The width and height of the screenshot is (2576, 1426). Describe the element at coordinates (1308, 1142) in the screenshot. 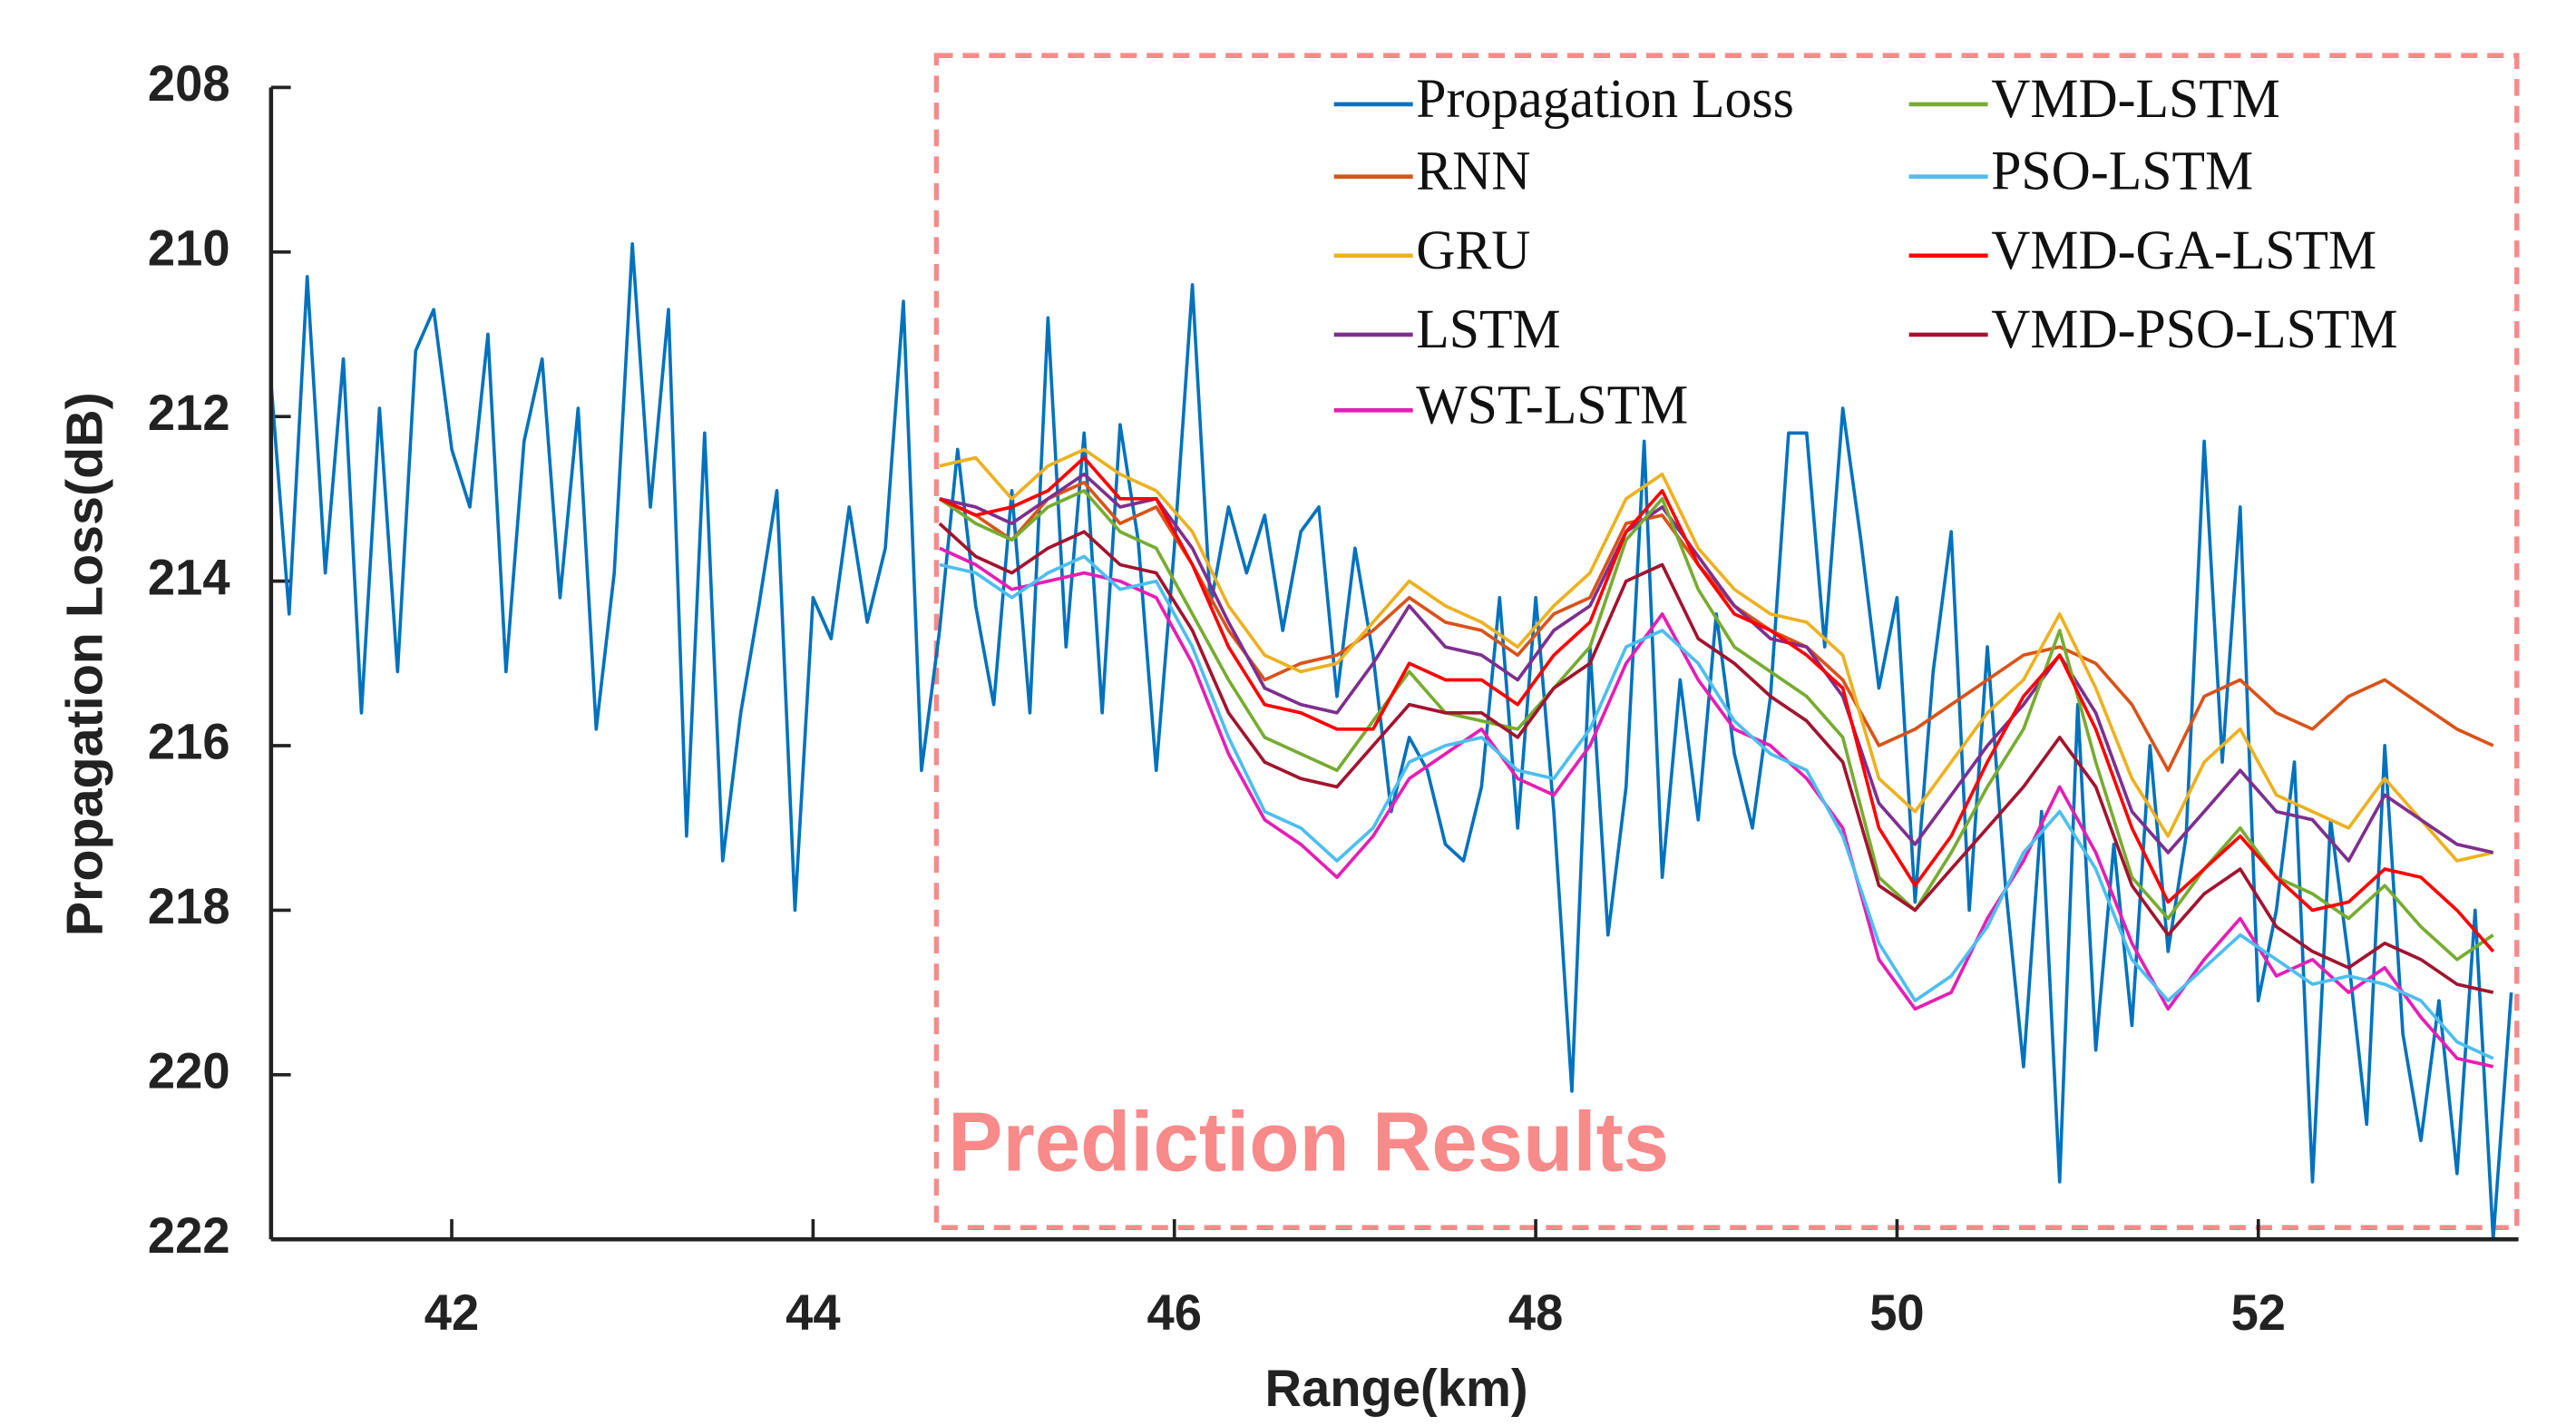

I see `annotation: Prediction Results` at that location.